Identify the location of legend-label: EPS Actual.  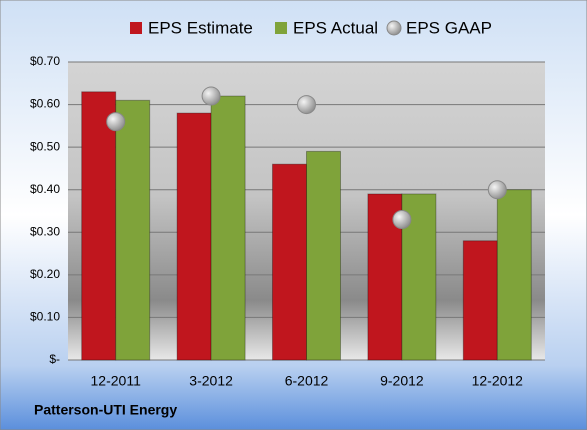
(335, 27).